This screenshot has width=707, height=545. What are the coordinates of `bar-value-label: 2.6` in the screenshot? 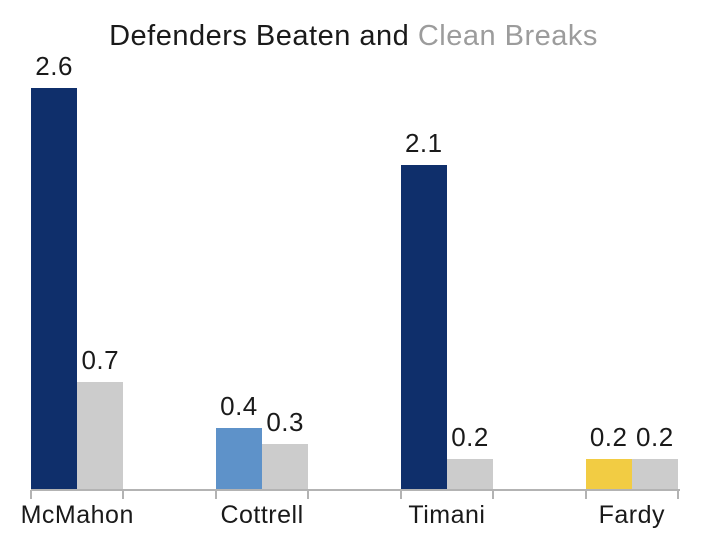 It's located at (54, 66).